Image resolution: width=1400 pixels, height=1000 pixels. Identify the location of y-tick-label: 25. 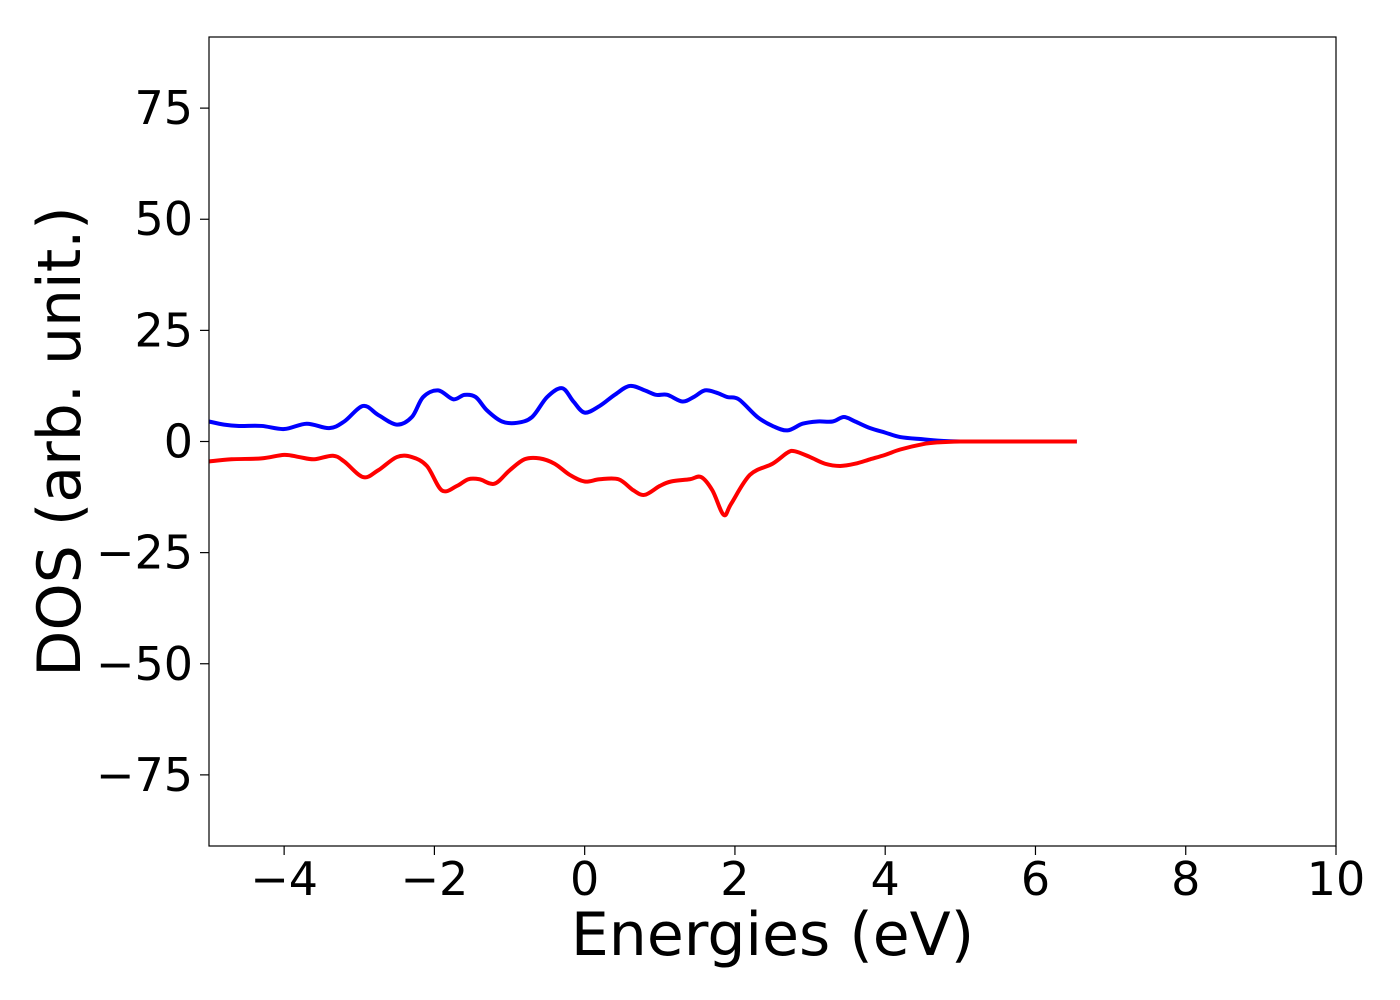
(163, 330).